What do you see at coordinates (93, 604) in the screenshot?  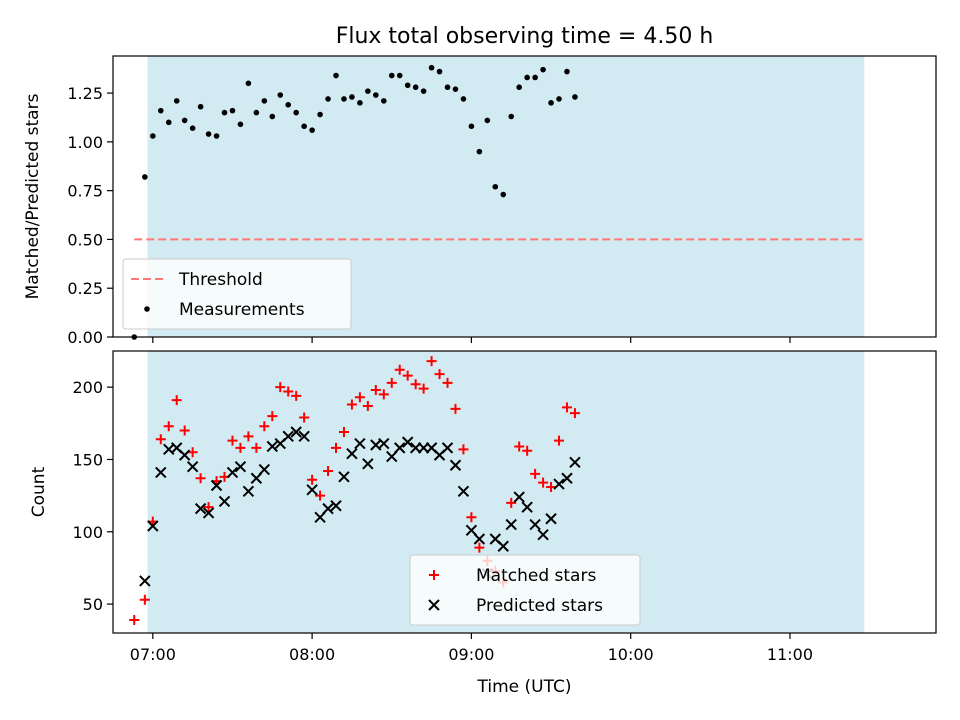 I see `y-tick-label: 50` at bounding box center [93, 604].